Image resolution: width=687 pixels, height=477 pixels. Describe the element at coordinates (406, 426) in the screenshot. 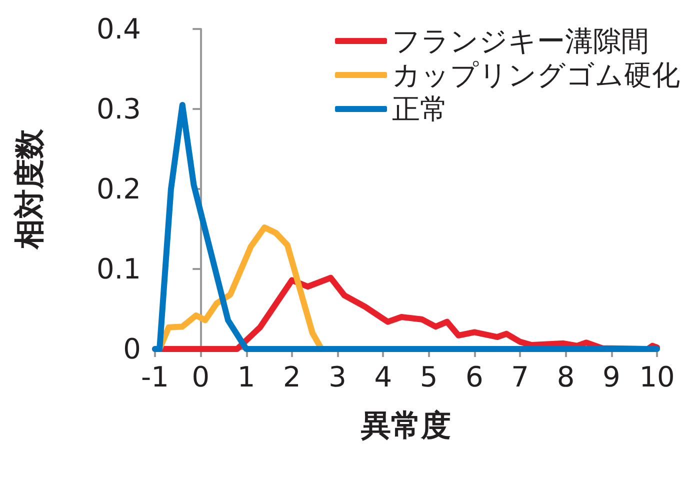

I see `x-axis-title: 異常度` at that location.